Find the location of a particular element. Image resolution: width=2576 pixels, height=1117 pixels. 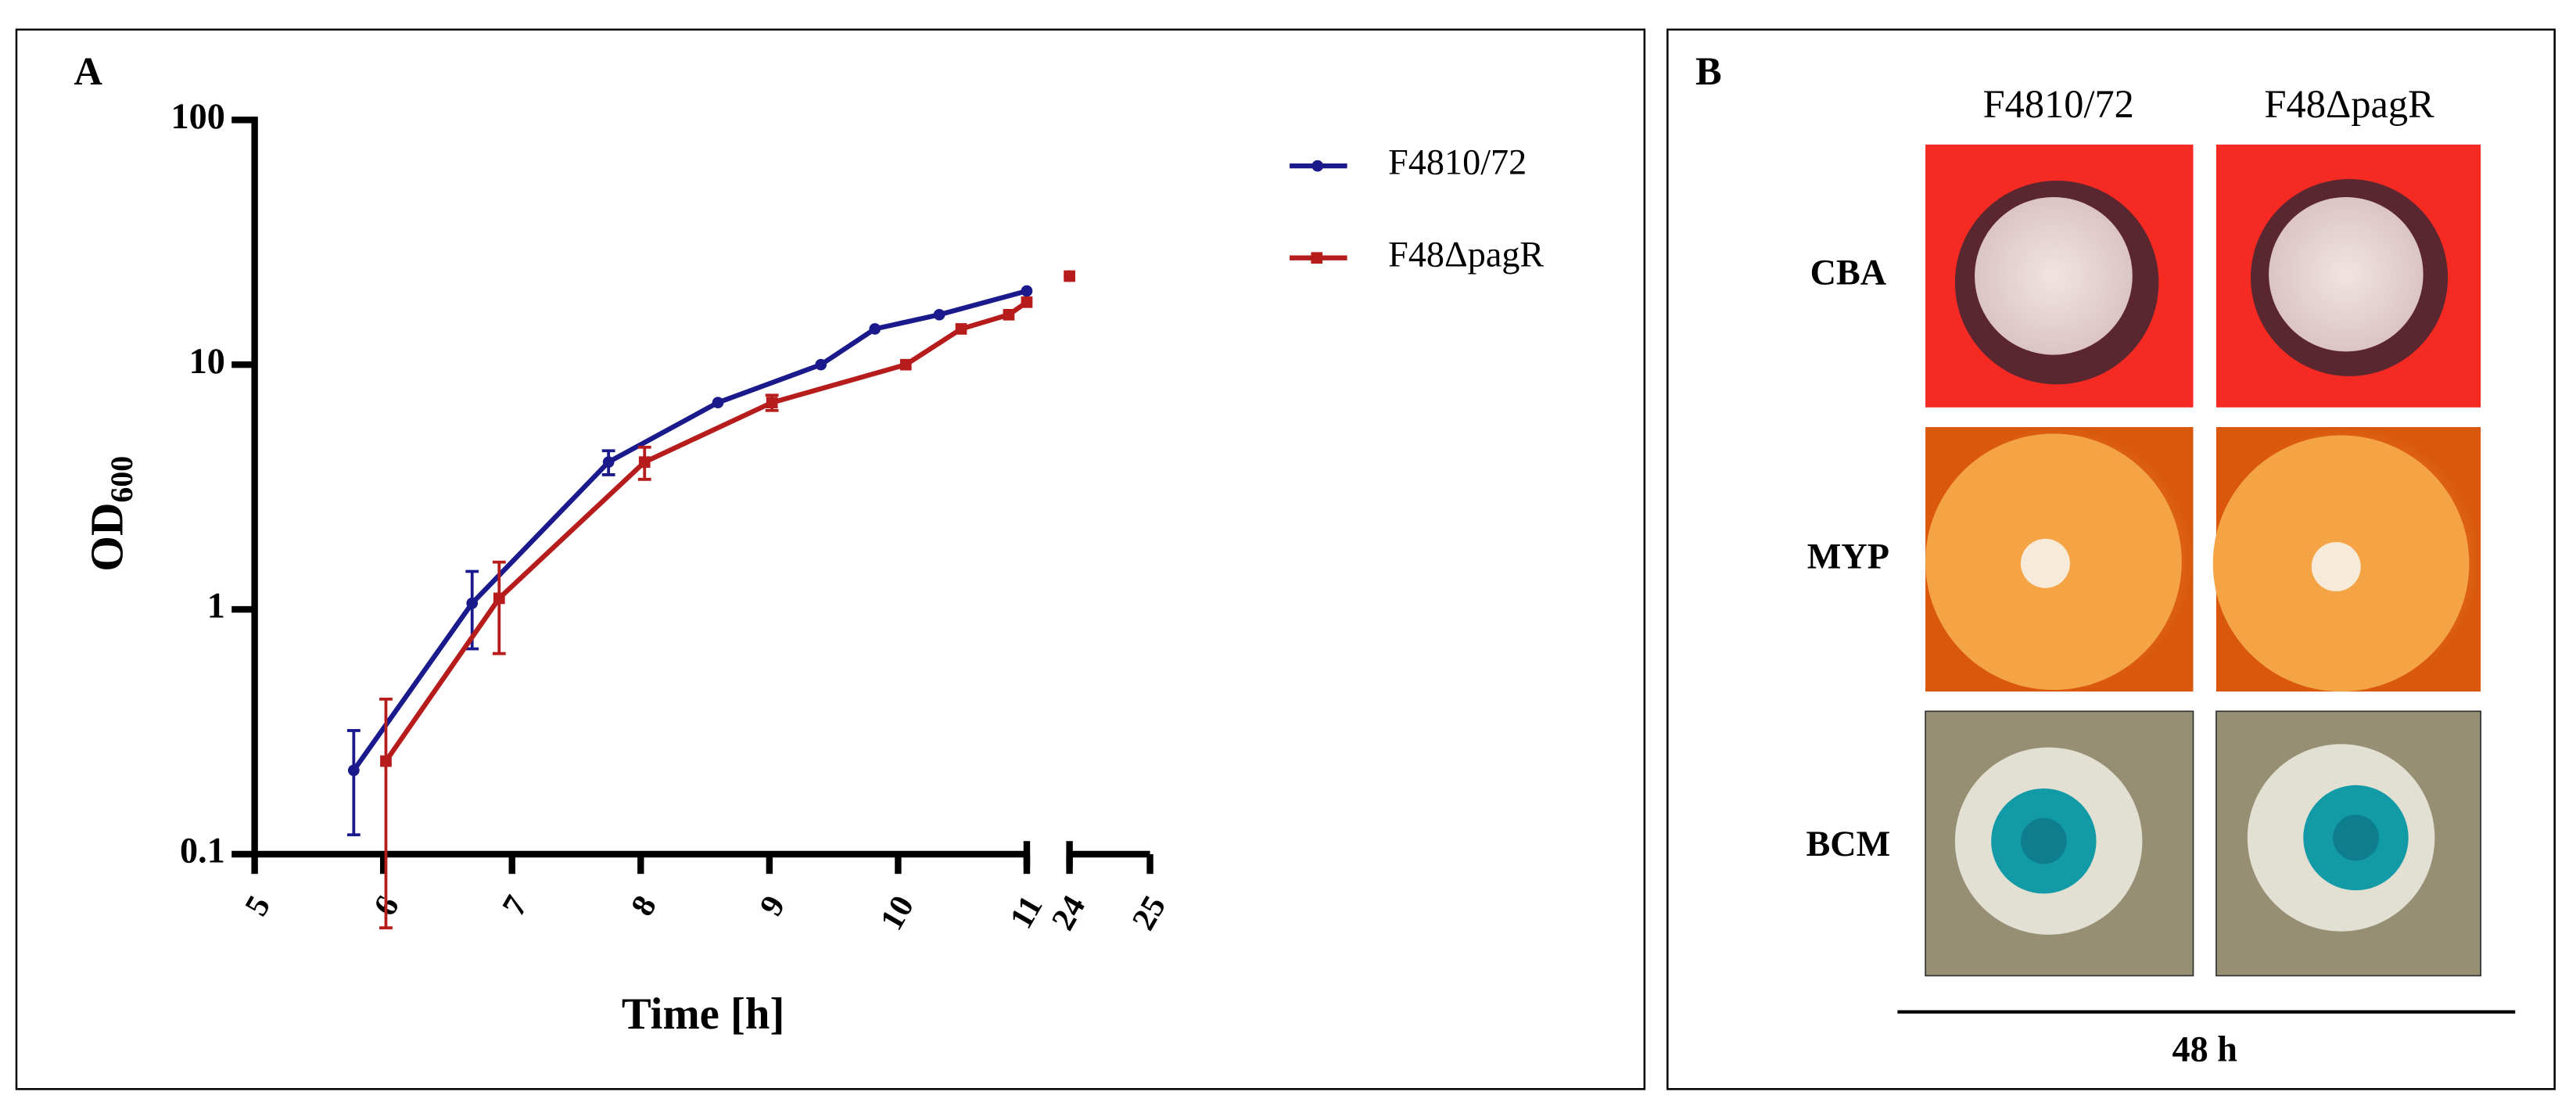

x-tick-label: 7 is located at coordinates (515, 906).